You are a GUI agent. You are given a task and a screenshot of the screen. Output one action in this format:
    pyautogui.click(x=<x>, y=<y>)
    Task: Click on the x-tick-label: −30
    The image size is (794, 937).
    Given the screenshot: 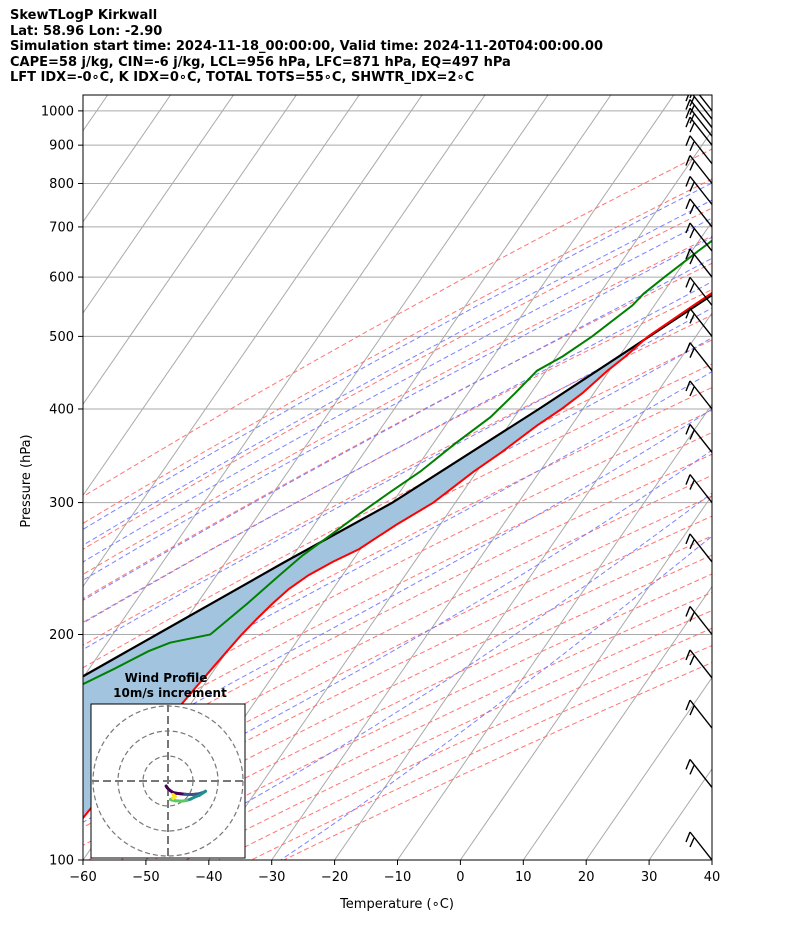 What is the action you would take?
    pyautogui.click(x=271, y=877)
    